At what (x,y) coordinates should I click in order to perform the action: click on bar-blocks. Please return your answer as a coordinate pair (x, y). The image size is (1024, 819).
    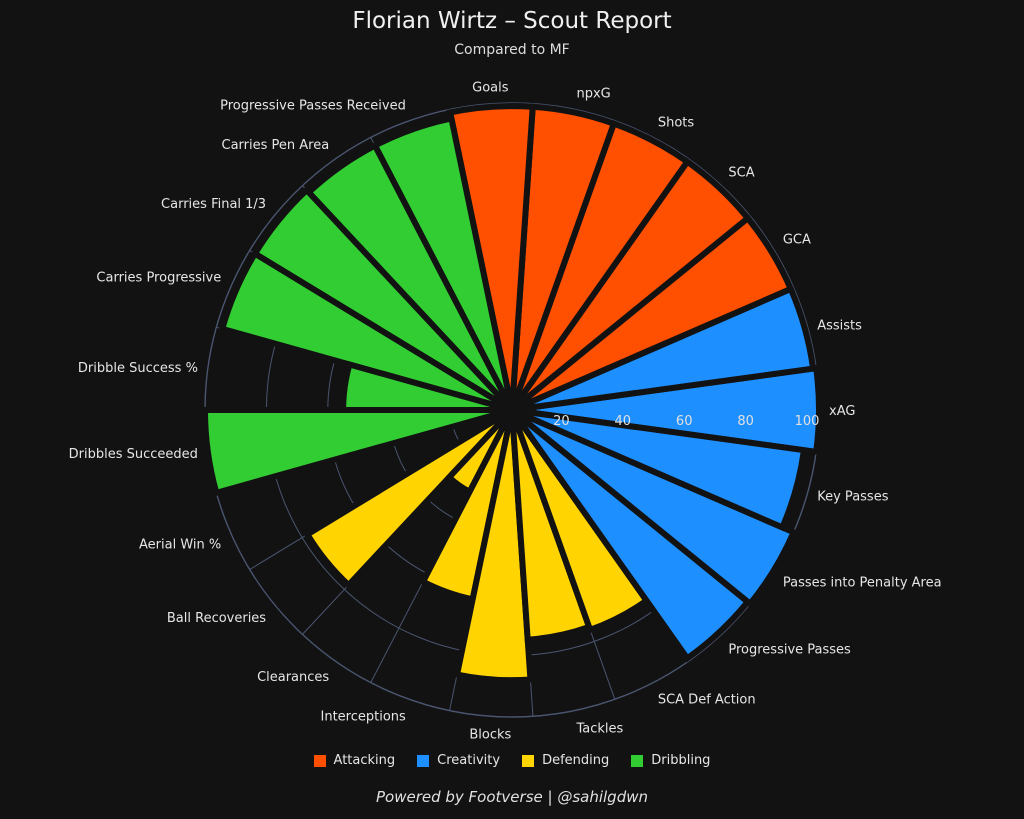
    Looking at the image, I should click on (493, 546).